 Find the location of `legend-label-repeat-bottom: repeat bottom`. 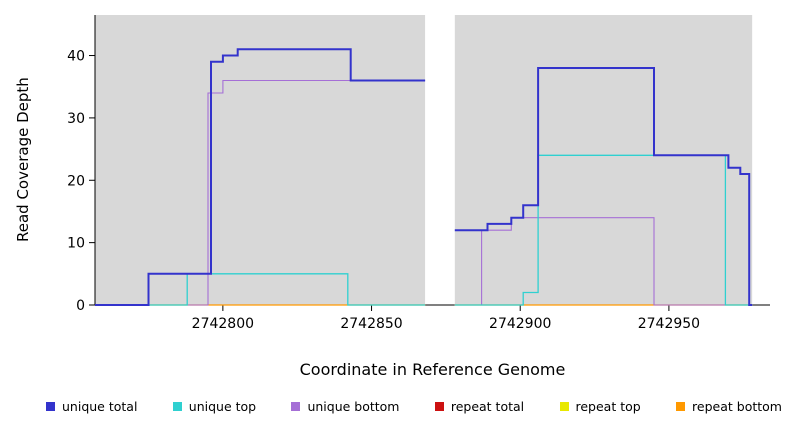

legend-label-repeat-bottom: repeat bottom is located at coordinates (737, 406).